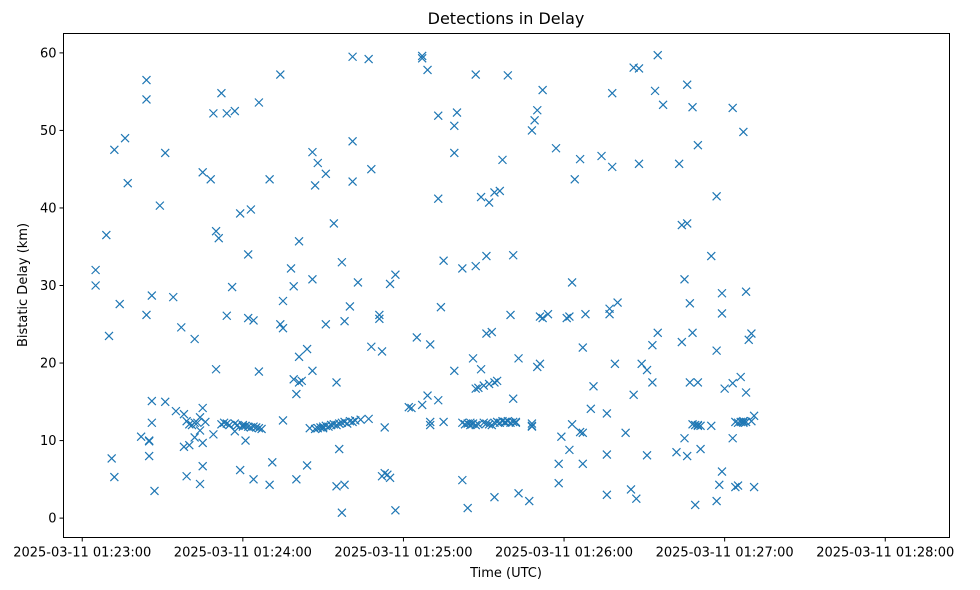 Image resolution: width=980 pixels, height=590 pixels. What do you see at coordinates (506, 18) in the screenshot?
I see `chart-title: Detections in Delay` at bounding box center [506, 18].